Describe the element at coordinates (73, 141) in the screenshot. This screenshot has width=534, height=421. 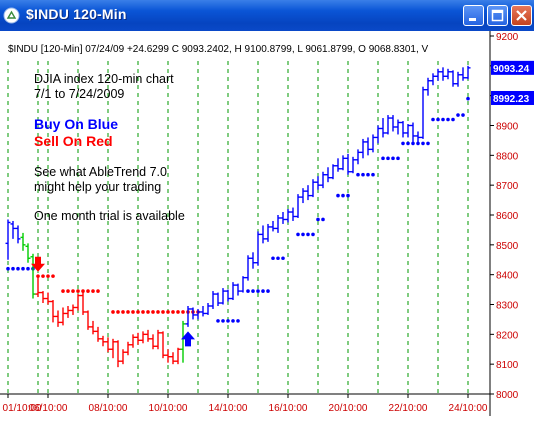
I see `sell-on-red-text: Sell On Red` at that location.